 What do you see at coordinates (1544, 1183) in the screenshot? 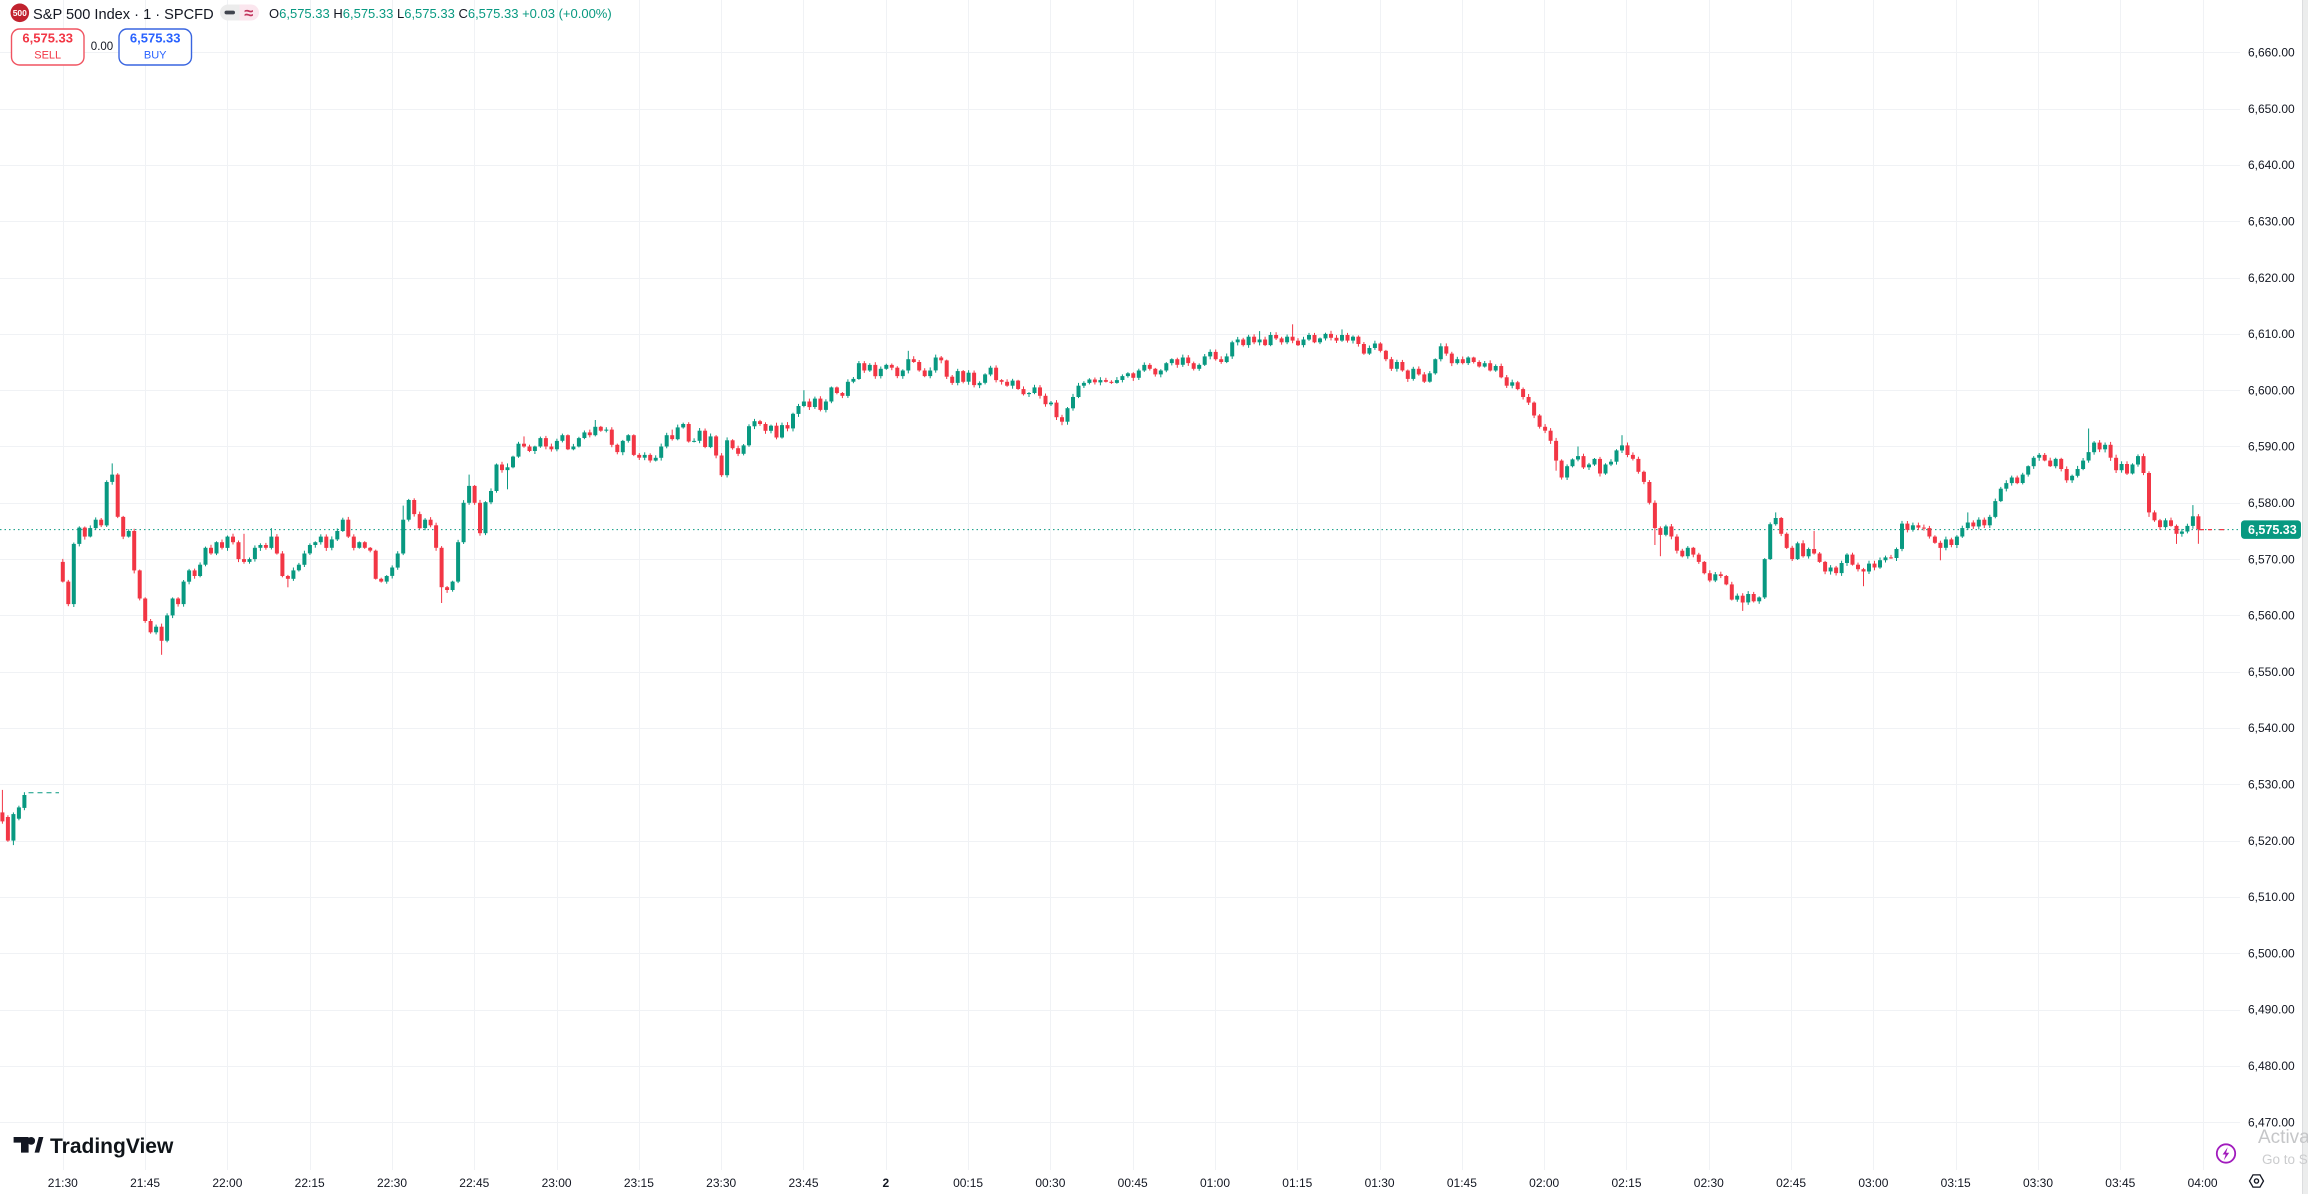
I see `svg-text: 02:00` at bounding box center [1544, 1183].